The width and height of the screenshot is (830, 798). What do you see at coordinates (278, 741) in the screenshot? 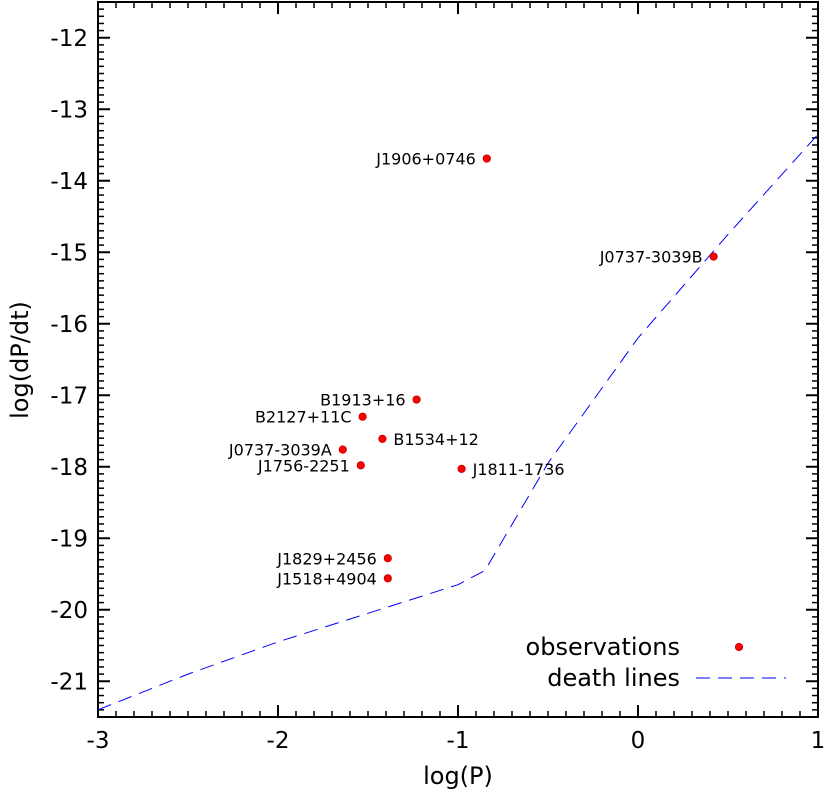
I see `x-tick-label: -2` at bounding box center [278, 741].